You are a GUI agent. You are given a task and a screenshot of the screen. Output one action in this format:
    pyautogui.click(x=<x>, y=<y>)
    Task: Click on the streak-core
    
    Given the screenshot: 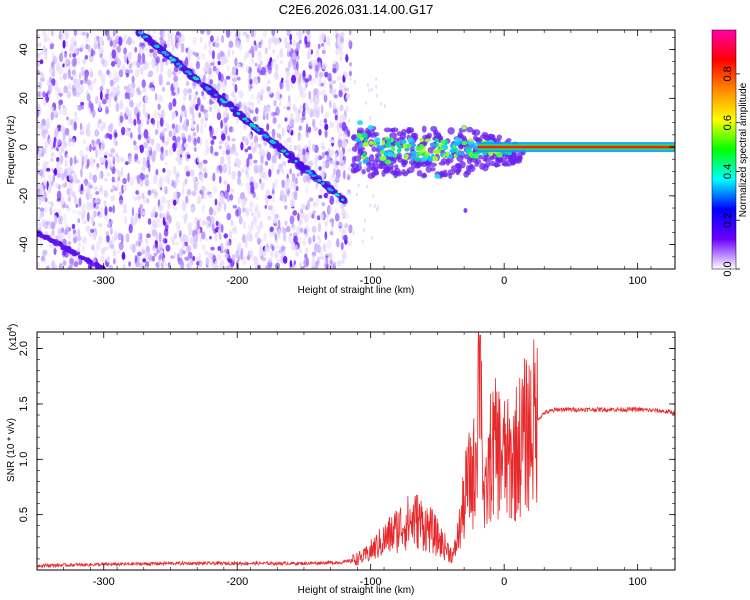 What is the action you would take?
    pyautogui.click(x=139, y=32)
    